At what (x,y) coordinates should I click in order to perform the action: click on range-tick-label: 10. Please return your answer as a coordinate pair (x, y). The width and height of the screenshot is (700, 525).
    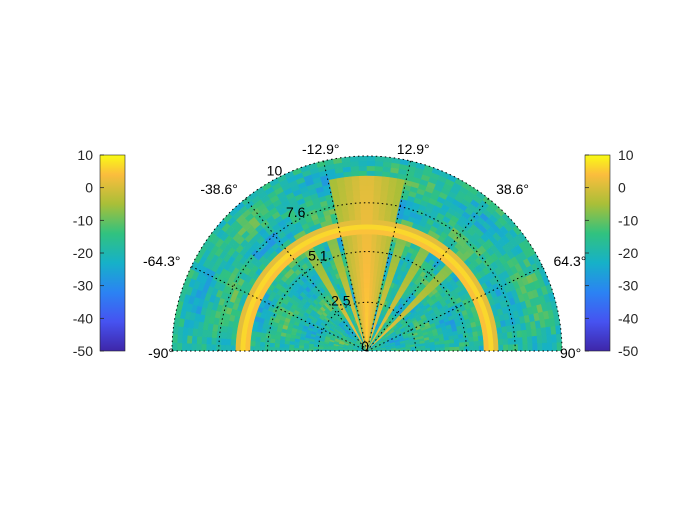
    Looking at the image, I should click on (275, 170).